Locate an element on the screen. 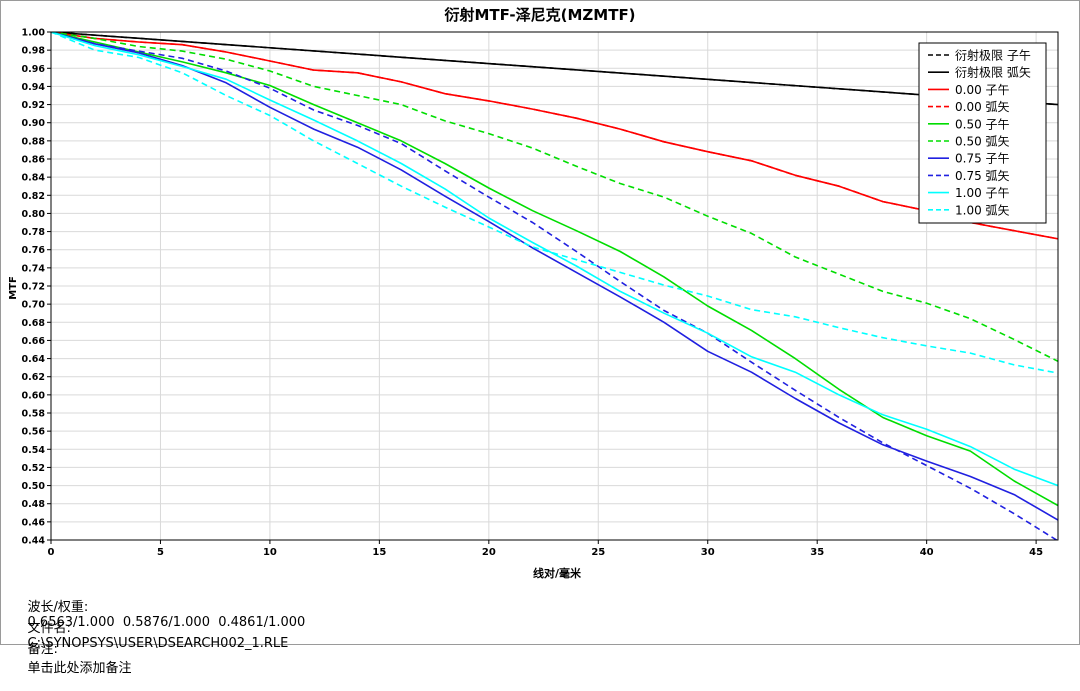  y-tick-label: 0.58 is located at coordinates (34, 414).